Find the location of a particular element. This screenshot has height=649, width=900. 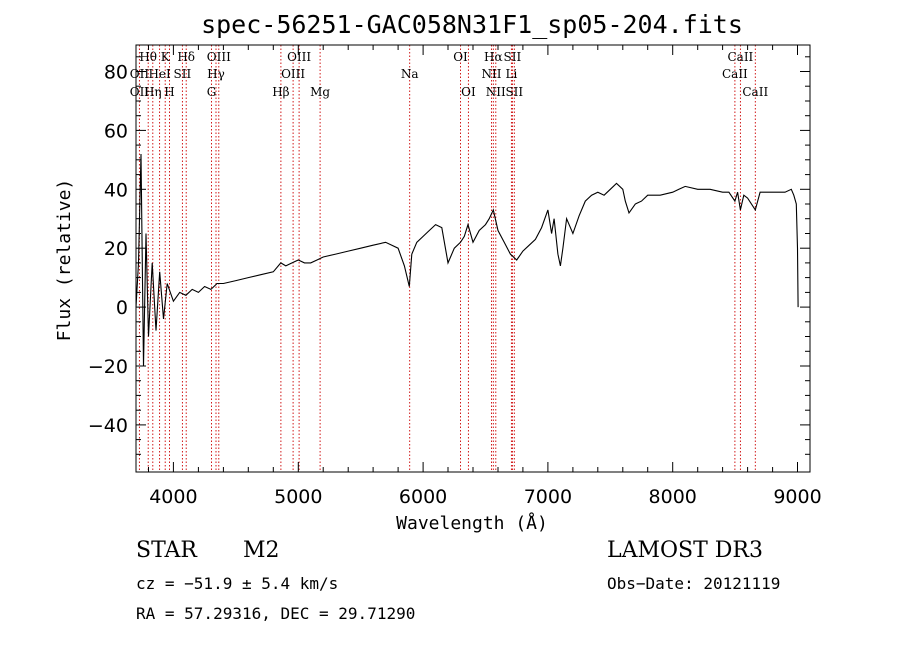

spectral-line-label: H is located at coordinates (169, 92).